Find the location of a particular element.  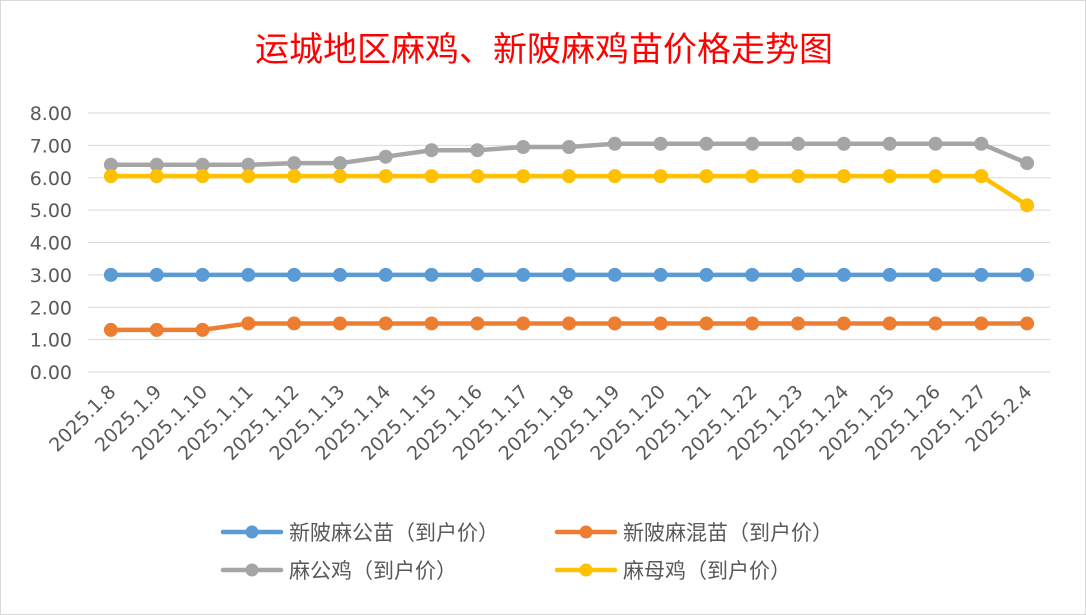

legend-label: 麻母鸡（到户价） is located at coordinates (707, 571).